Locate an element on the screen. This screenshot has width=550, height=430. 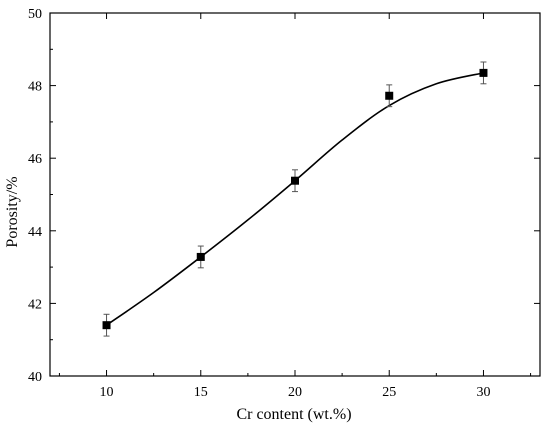
y-tick-label: 48 is located at coordinates (35, 87).